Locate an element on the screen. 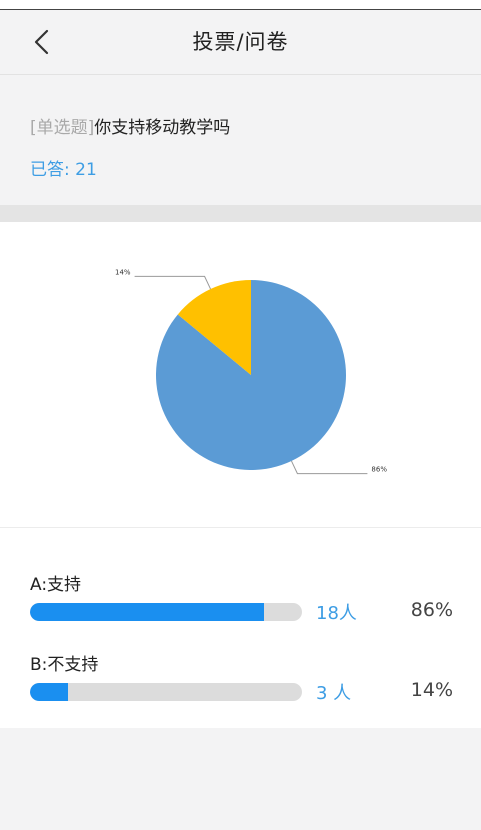  option-a-label: A:支持 is located at coordinates (56, 585).